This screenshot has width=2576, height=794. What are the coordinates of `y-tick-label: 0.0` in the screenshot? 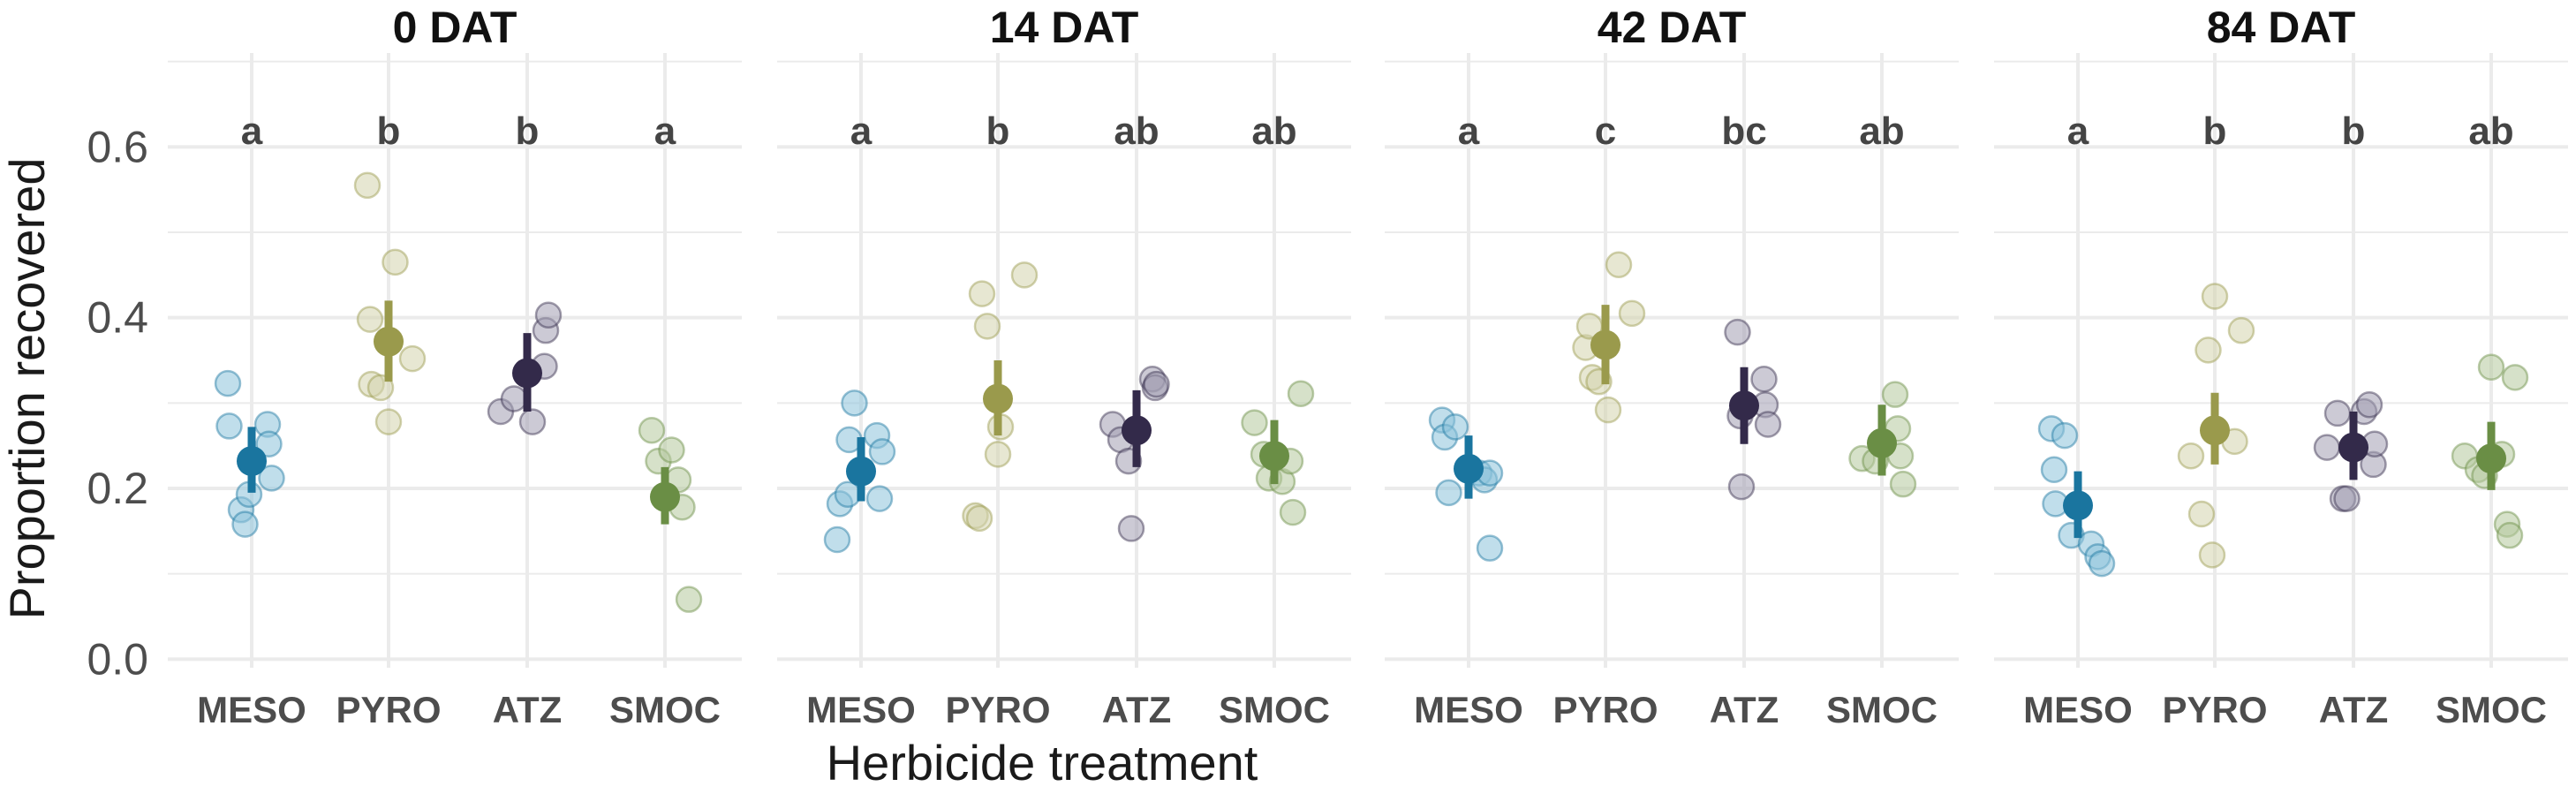 It's located at (118, 659).